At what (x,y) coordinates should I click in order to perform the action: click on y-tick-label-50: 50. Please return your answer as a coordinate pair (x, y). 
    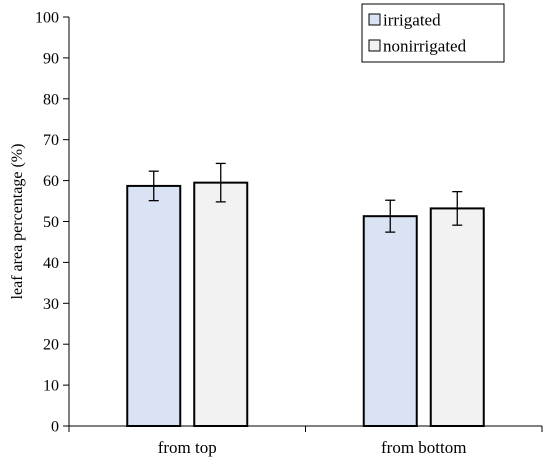
    Looking at the image, I should click on (51, 222).